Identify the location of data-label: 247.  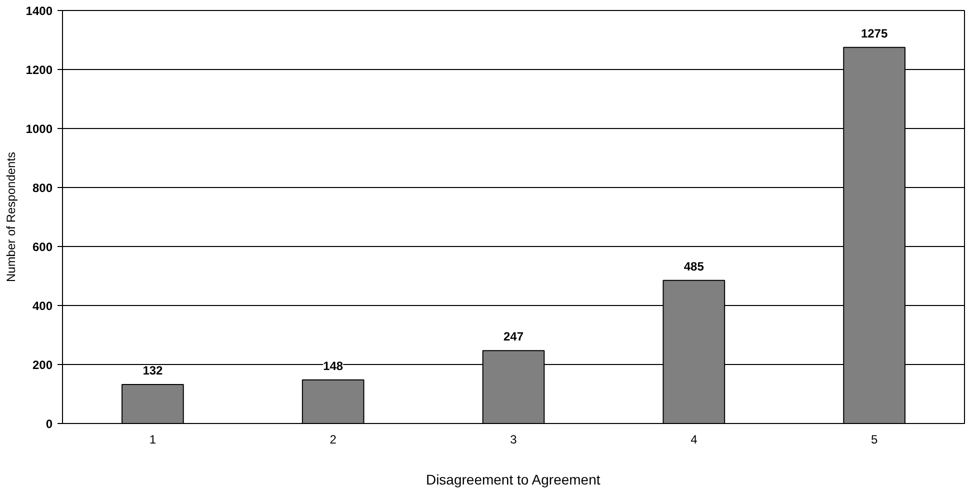
(513, 337).